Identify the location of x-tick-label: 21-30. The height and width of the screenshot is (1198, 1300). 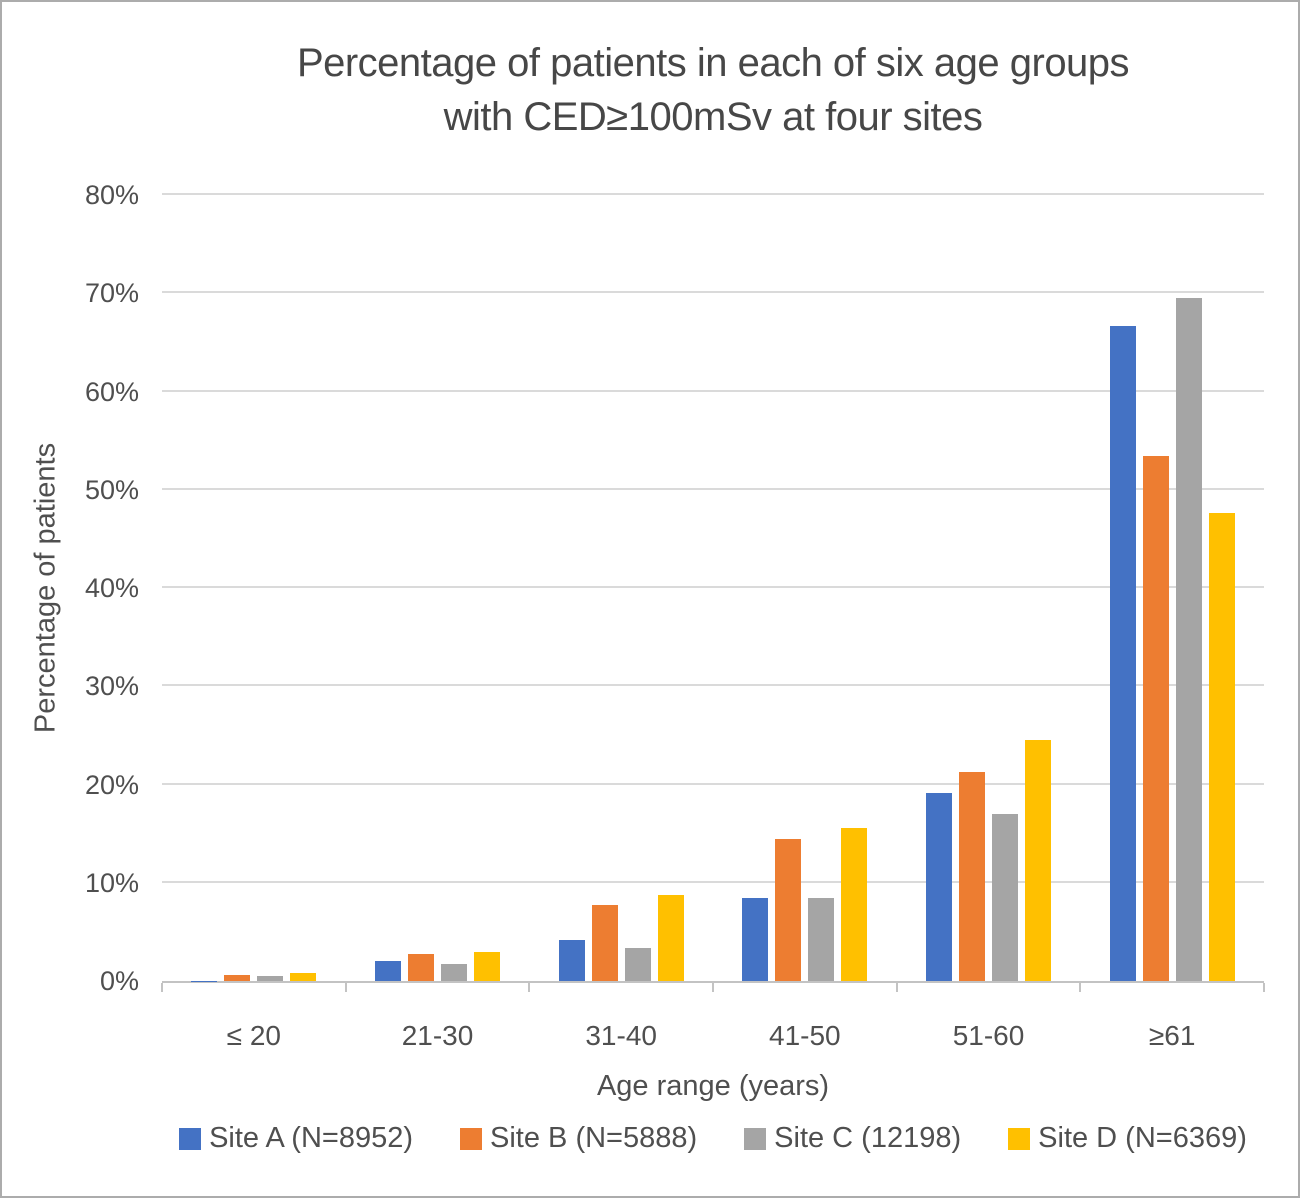
(437, 1035).